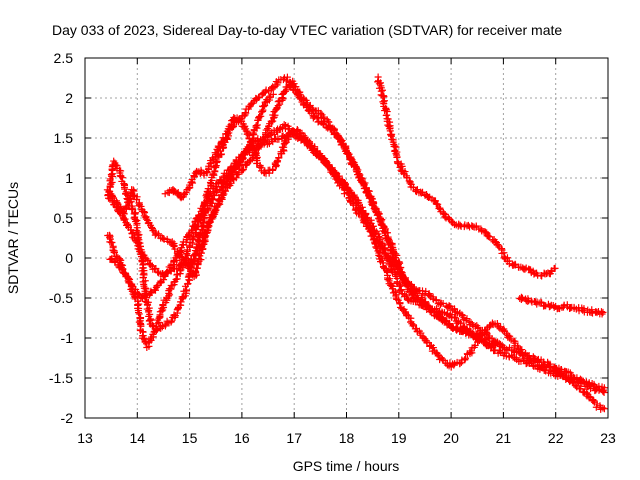 The image size is (640, 480). Describe the element at coordinates (190, 438) in the screenshot. I see `x-tick-label: 15` at that location.